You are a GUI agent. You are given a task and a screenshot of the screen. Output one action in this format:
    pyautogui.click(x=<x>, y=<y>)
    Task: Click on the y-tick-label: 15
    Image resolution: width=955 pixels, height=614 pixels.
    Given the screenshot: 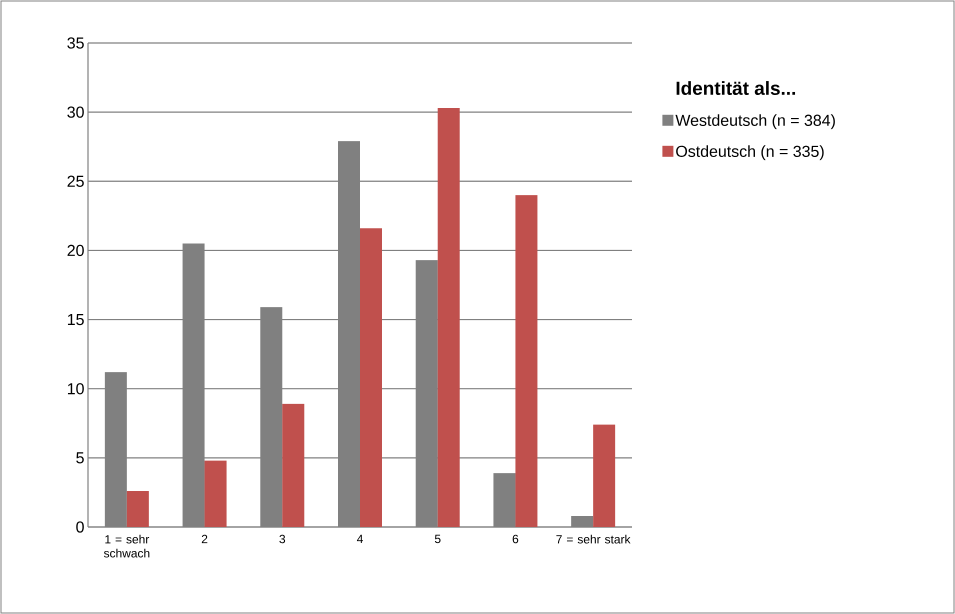 What is the action you would take?
    pyautogui.click(x=76, y=320)
    